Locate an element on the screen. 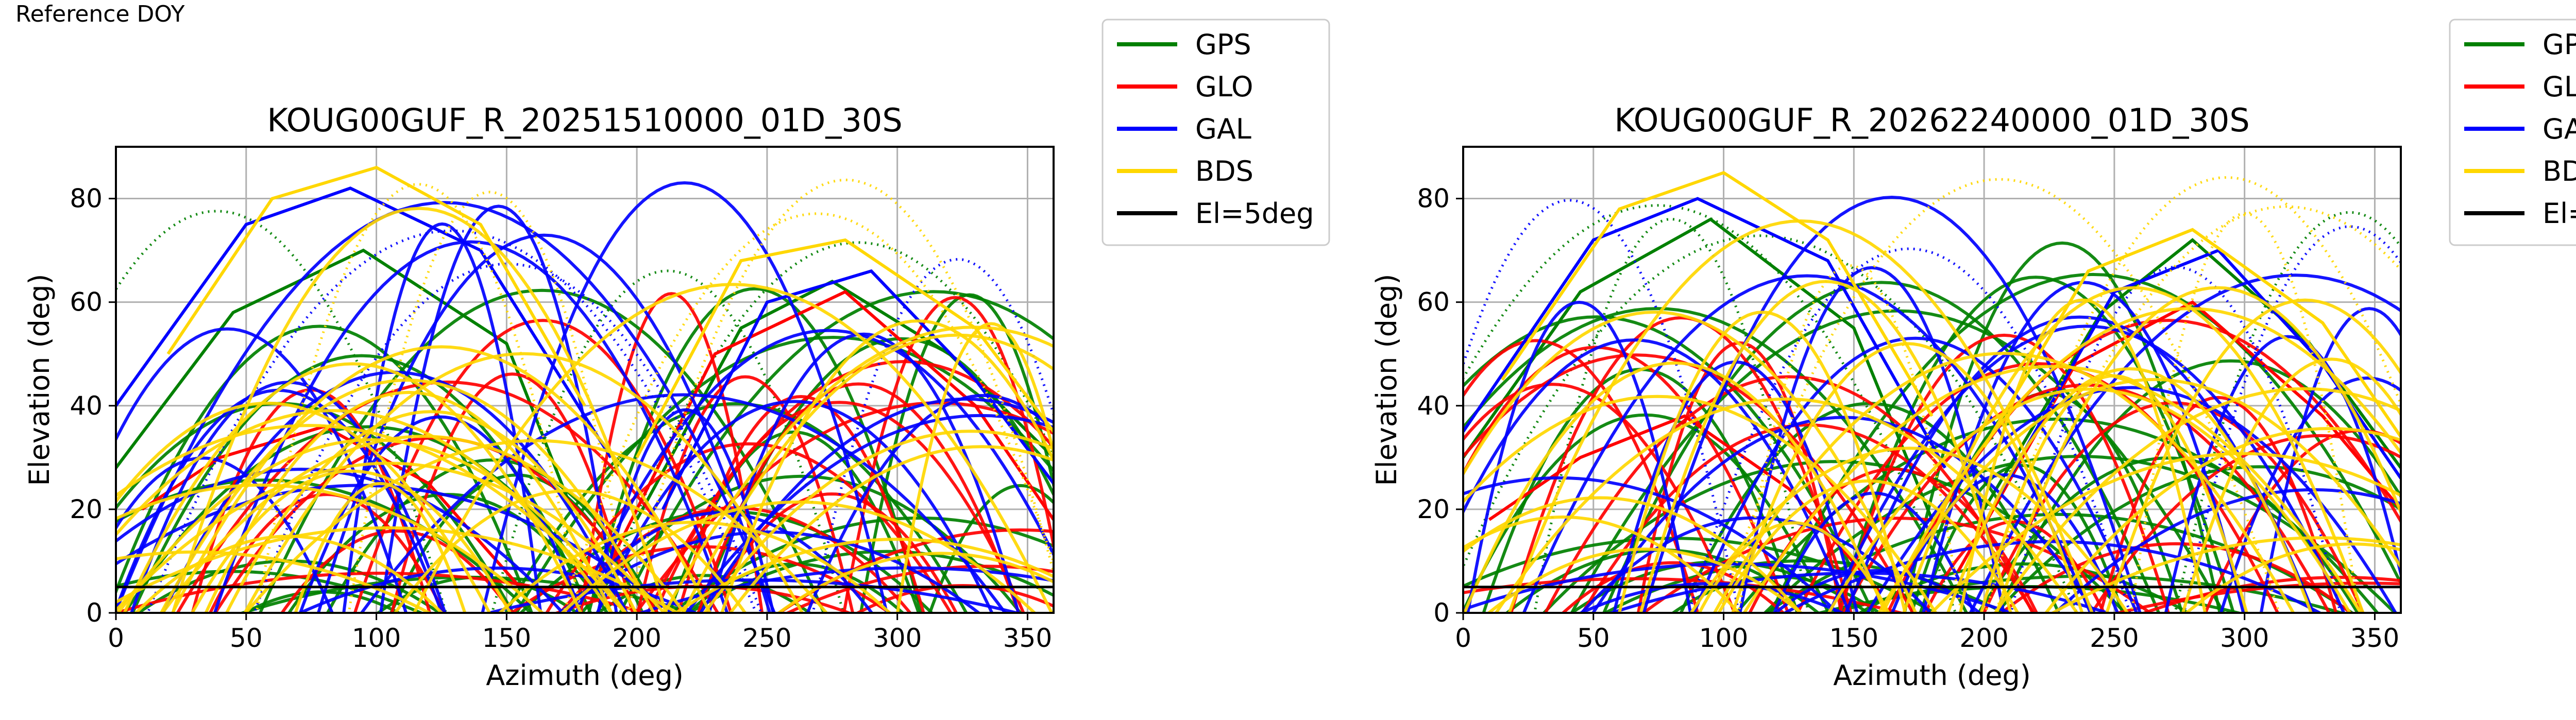 The image size is (2576, 720). y-axis-title: Elevation (deg) is located at coordinates (1386, 380).